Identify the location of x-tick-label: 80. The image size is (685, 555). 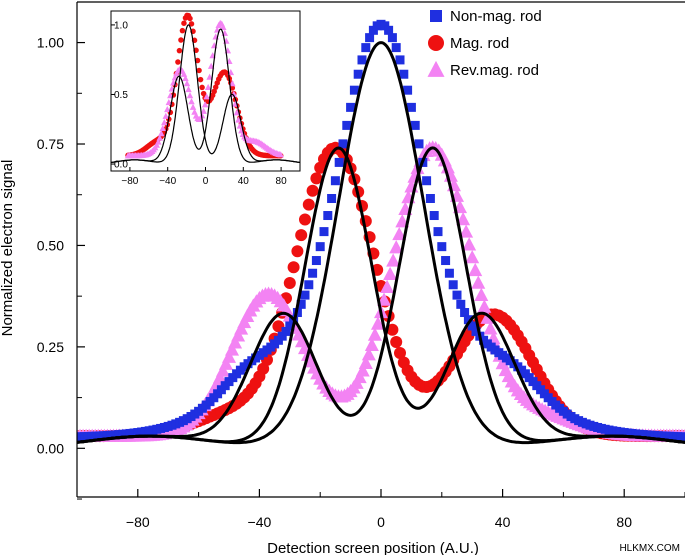
(624, 522).